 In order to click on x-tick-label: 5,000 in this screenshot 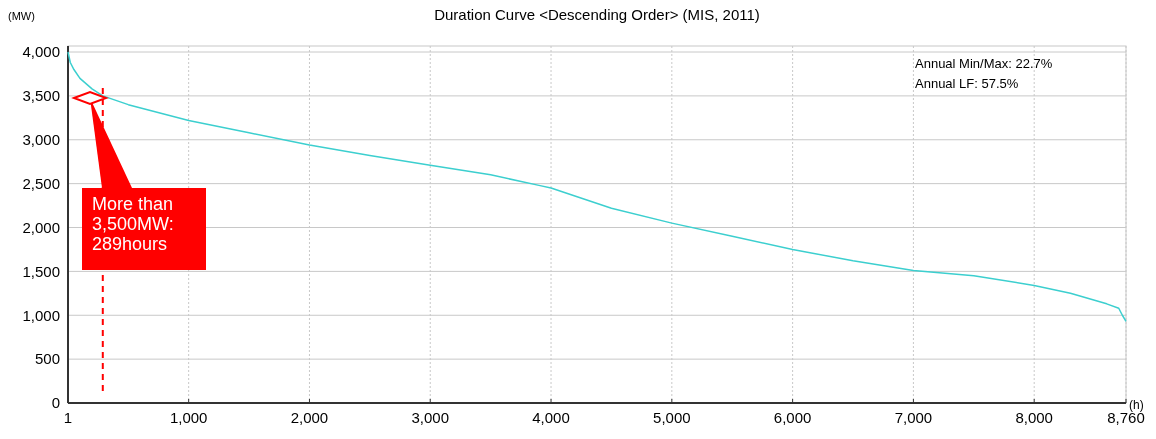, I will do `click(672, 417)`.